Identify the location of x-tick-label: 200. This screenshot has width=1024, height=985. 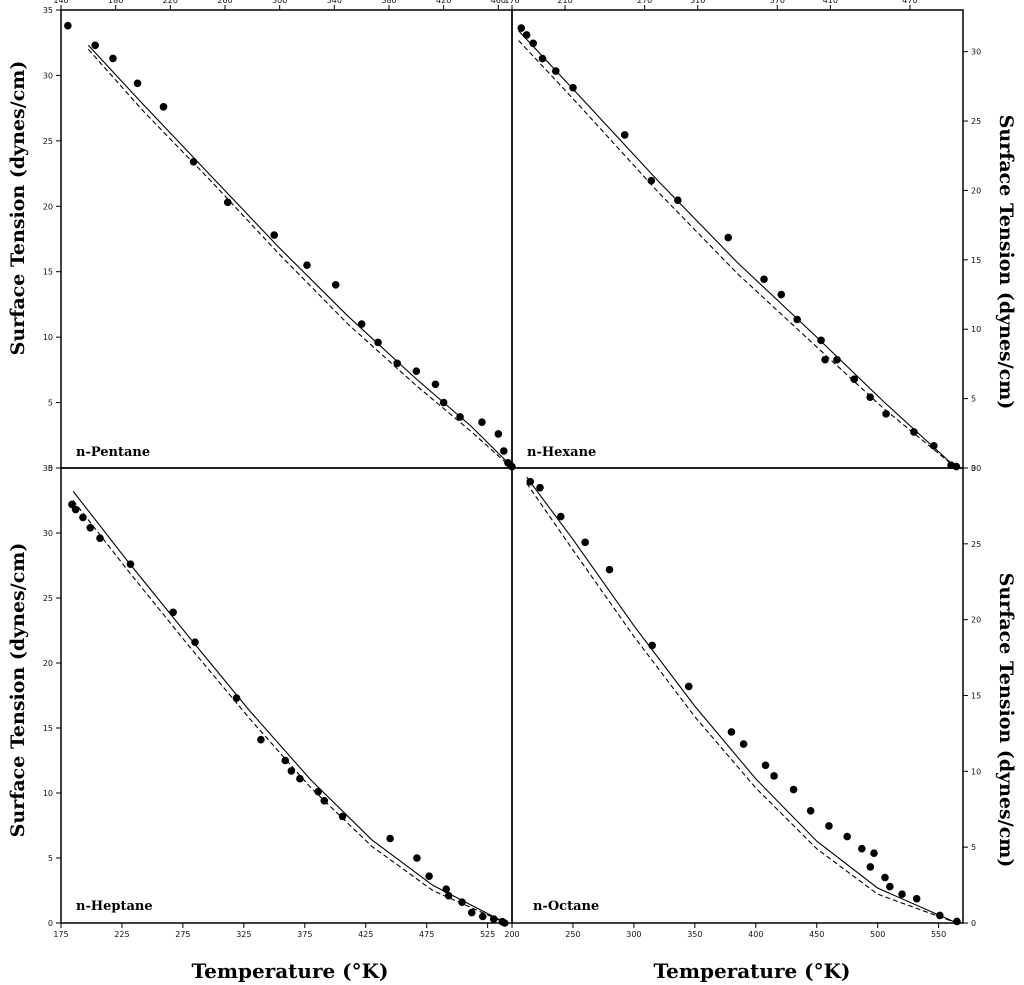
(511, 934).